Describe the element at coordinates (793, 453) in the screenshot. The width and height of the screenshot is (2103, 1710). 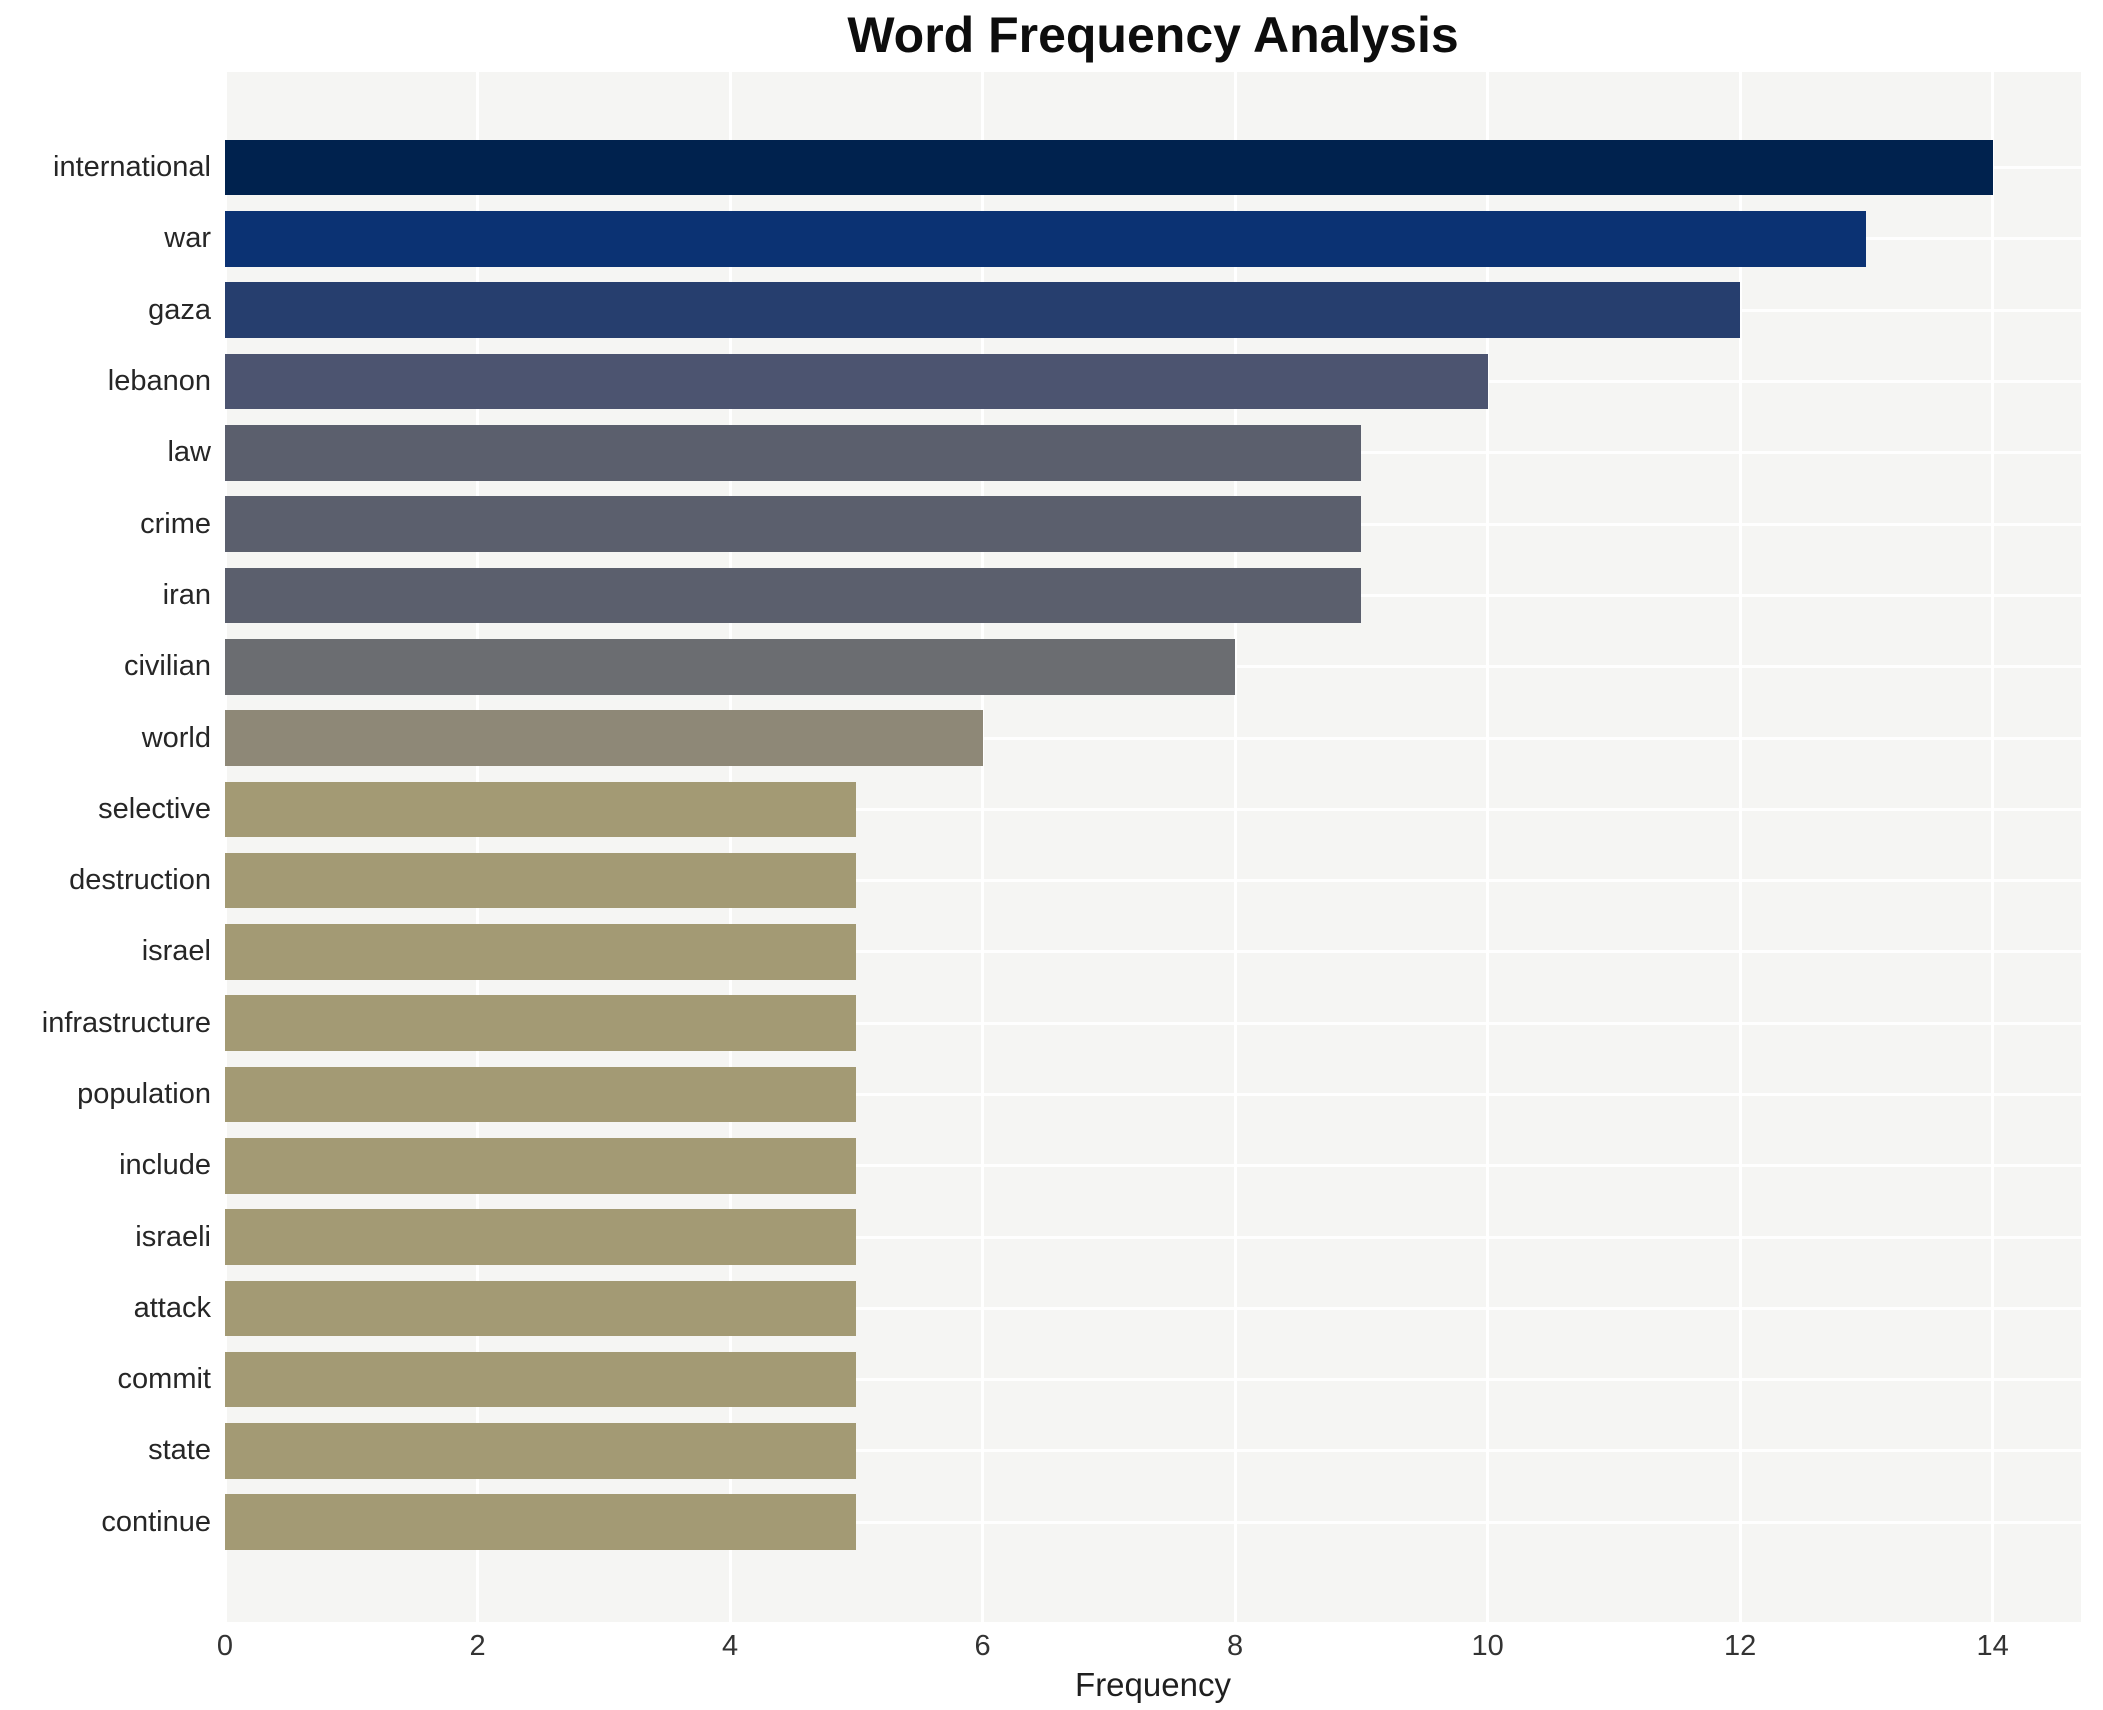
I see `bar-law` at that location.